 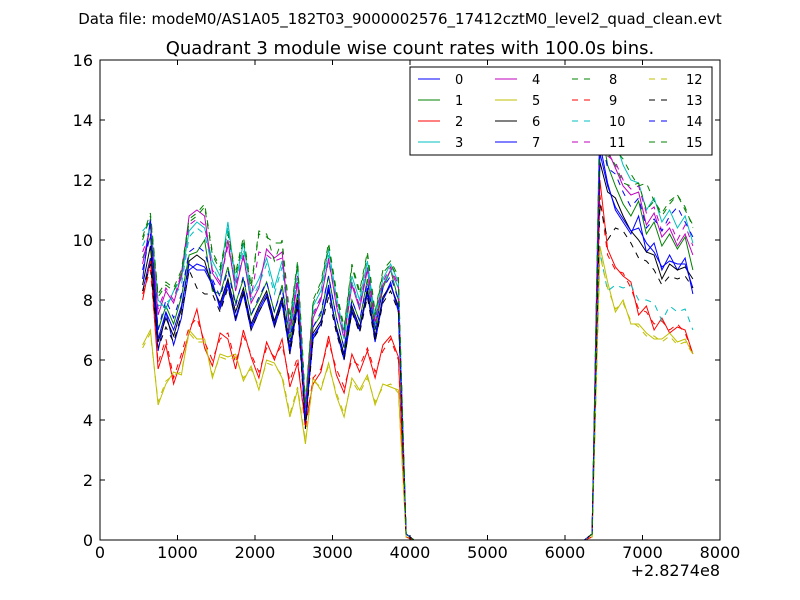 What do you see at coordinates (459, 122) in the screenshot?
I see `legend-label-2: 2` at bounding box center [459, 122].